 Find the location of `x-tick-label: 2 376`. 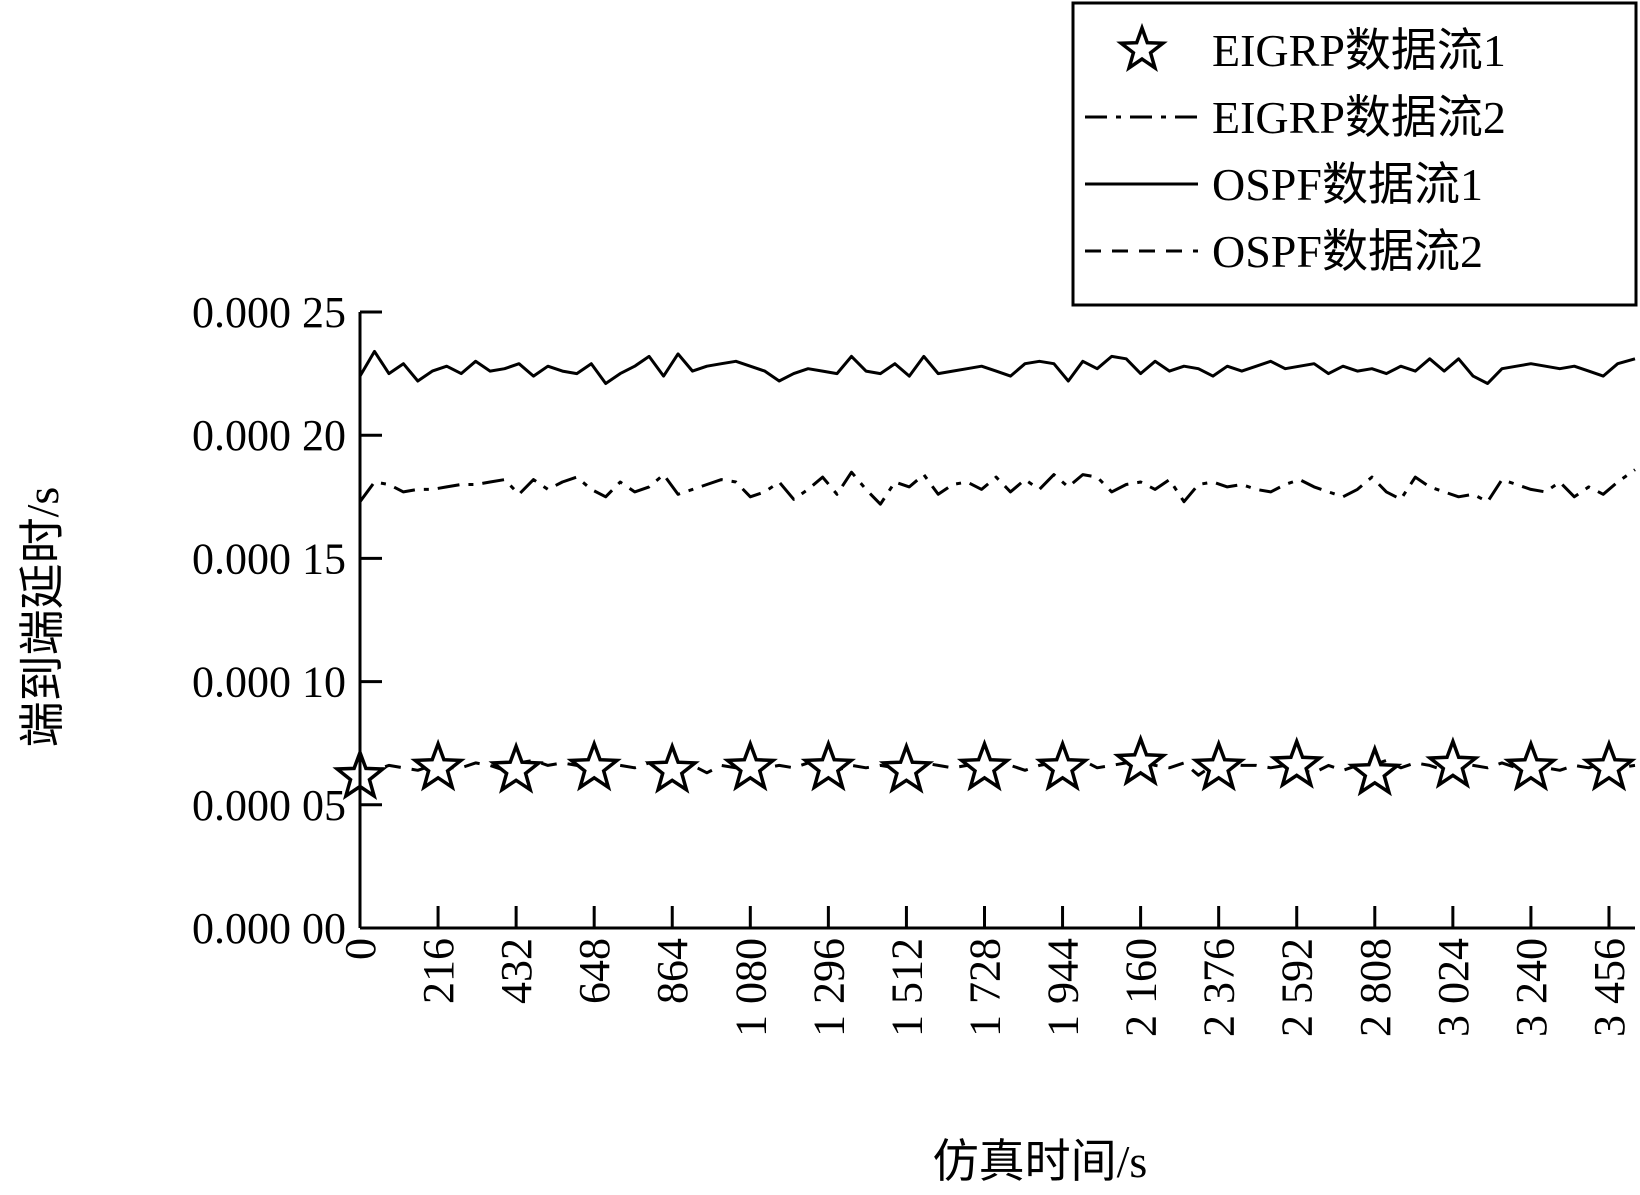

x-tick-label: 2 376 is located at coordinates (1219, 987).